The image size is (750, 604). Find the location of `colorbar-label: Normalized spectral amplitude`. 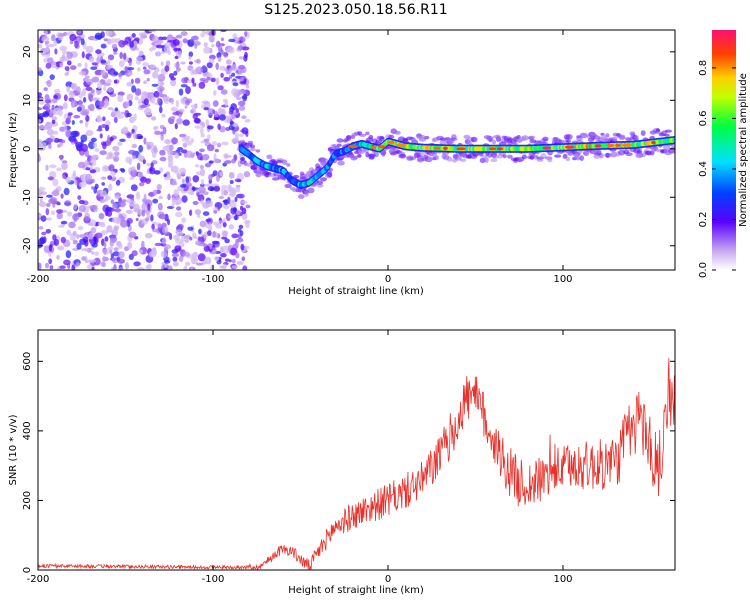

colorbar-label: Normalized spectral amplitude is located at coordinates (743, 150).